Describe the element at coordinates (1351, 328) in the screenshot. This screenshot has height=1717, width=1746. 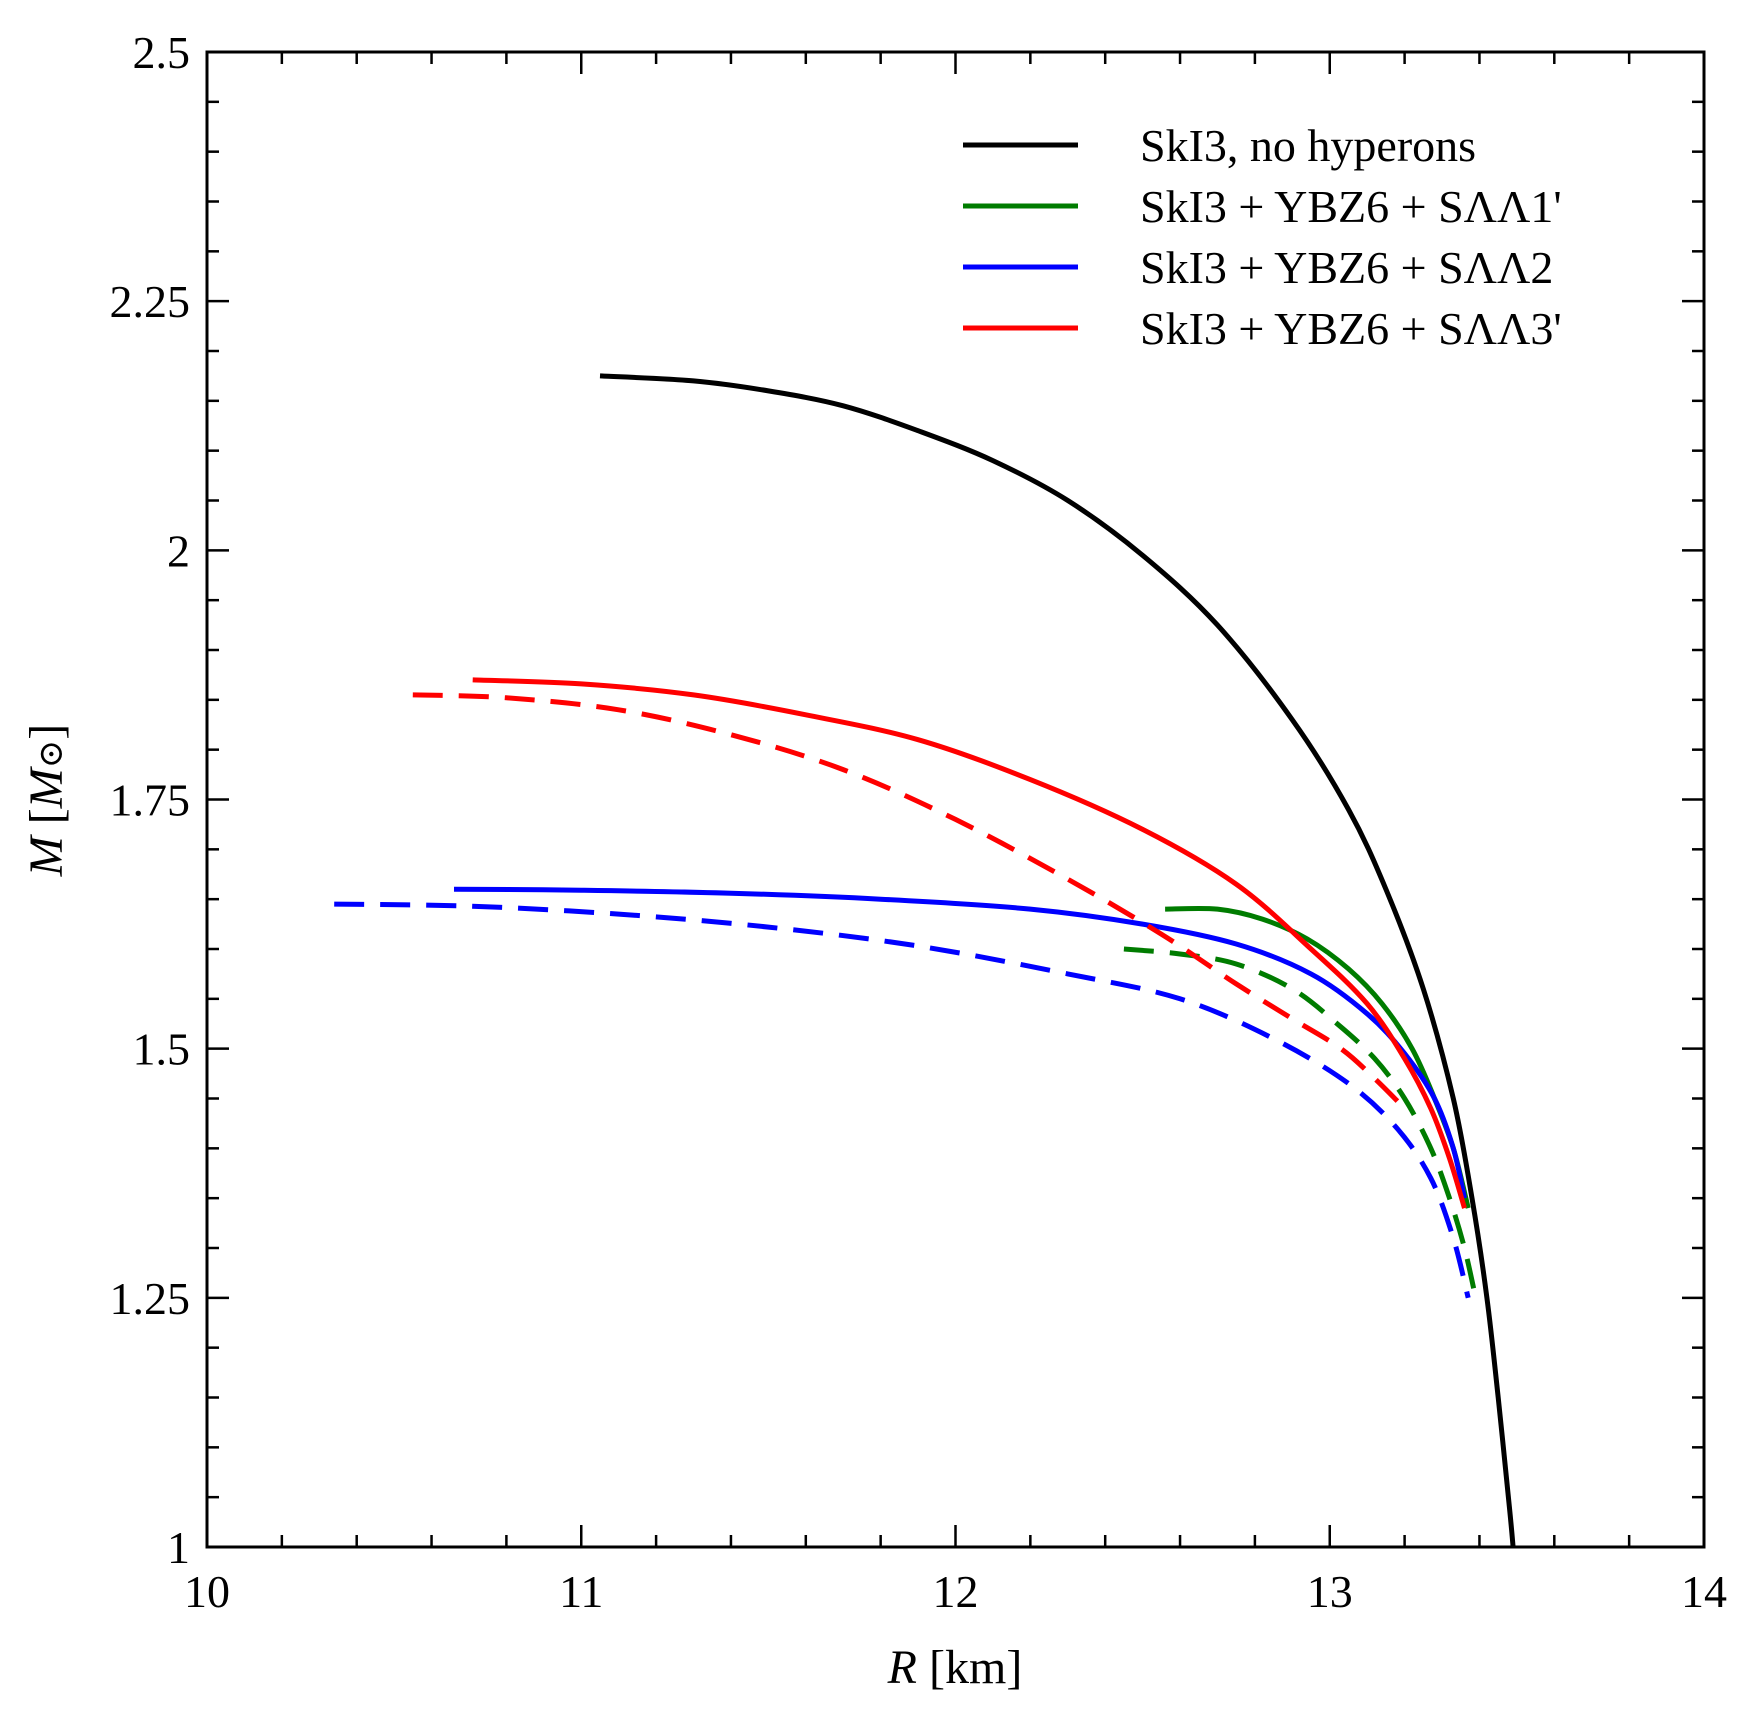
I see `legend-label: SkI3 + YBZ6 + SΛΛ3'` at that location.